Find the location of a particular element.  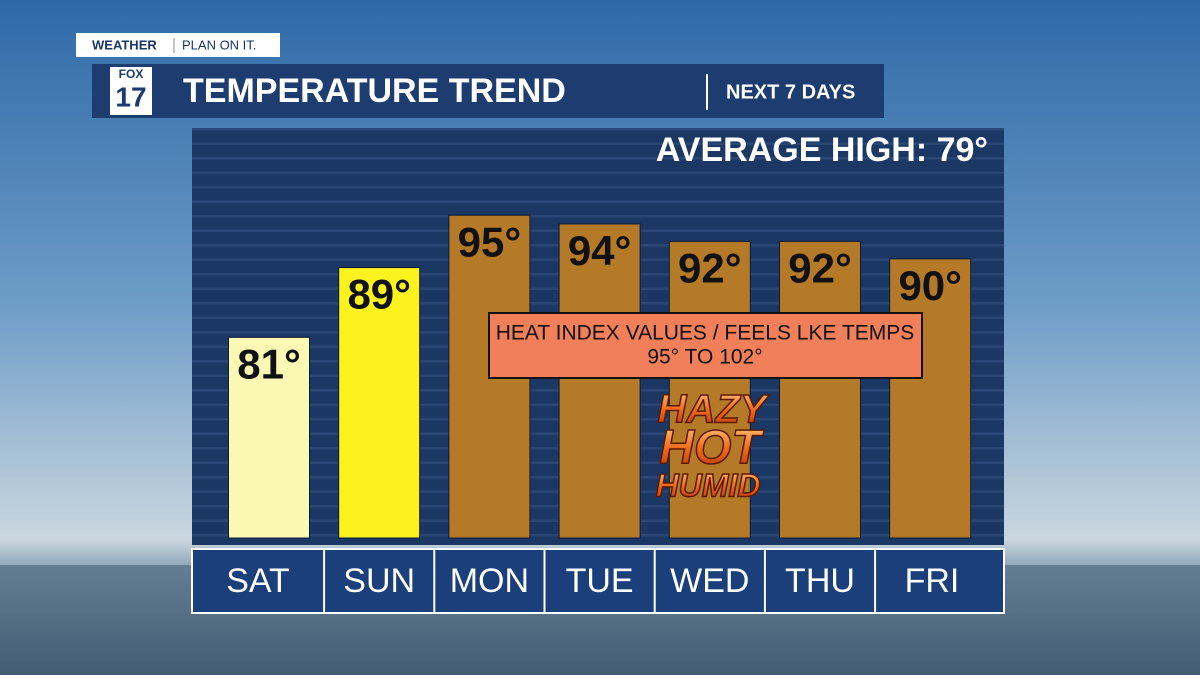

heat-index-box is located at coordinates (705, 345).